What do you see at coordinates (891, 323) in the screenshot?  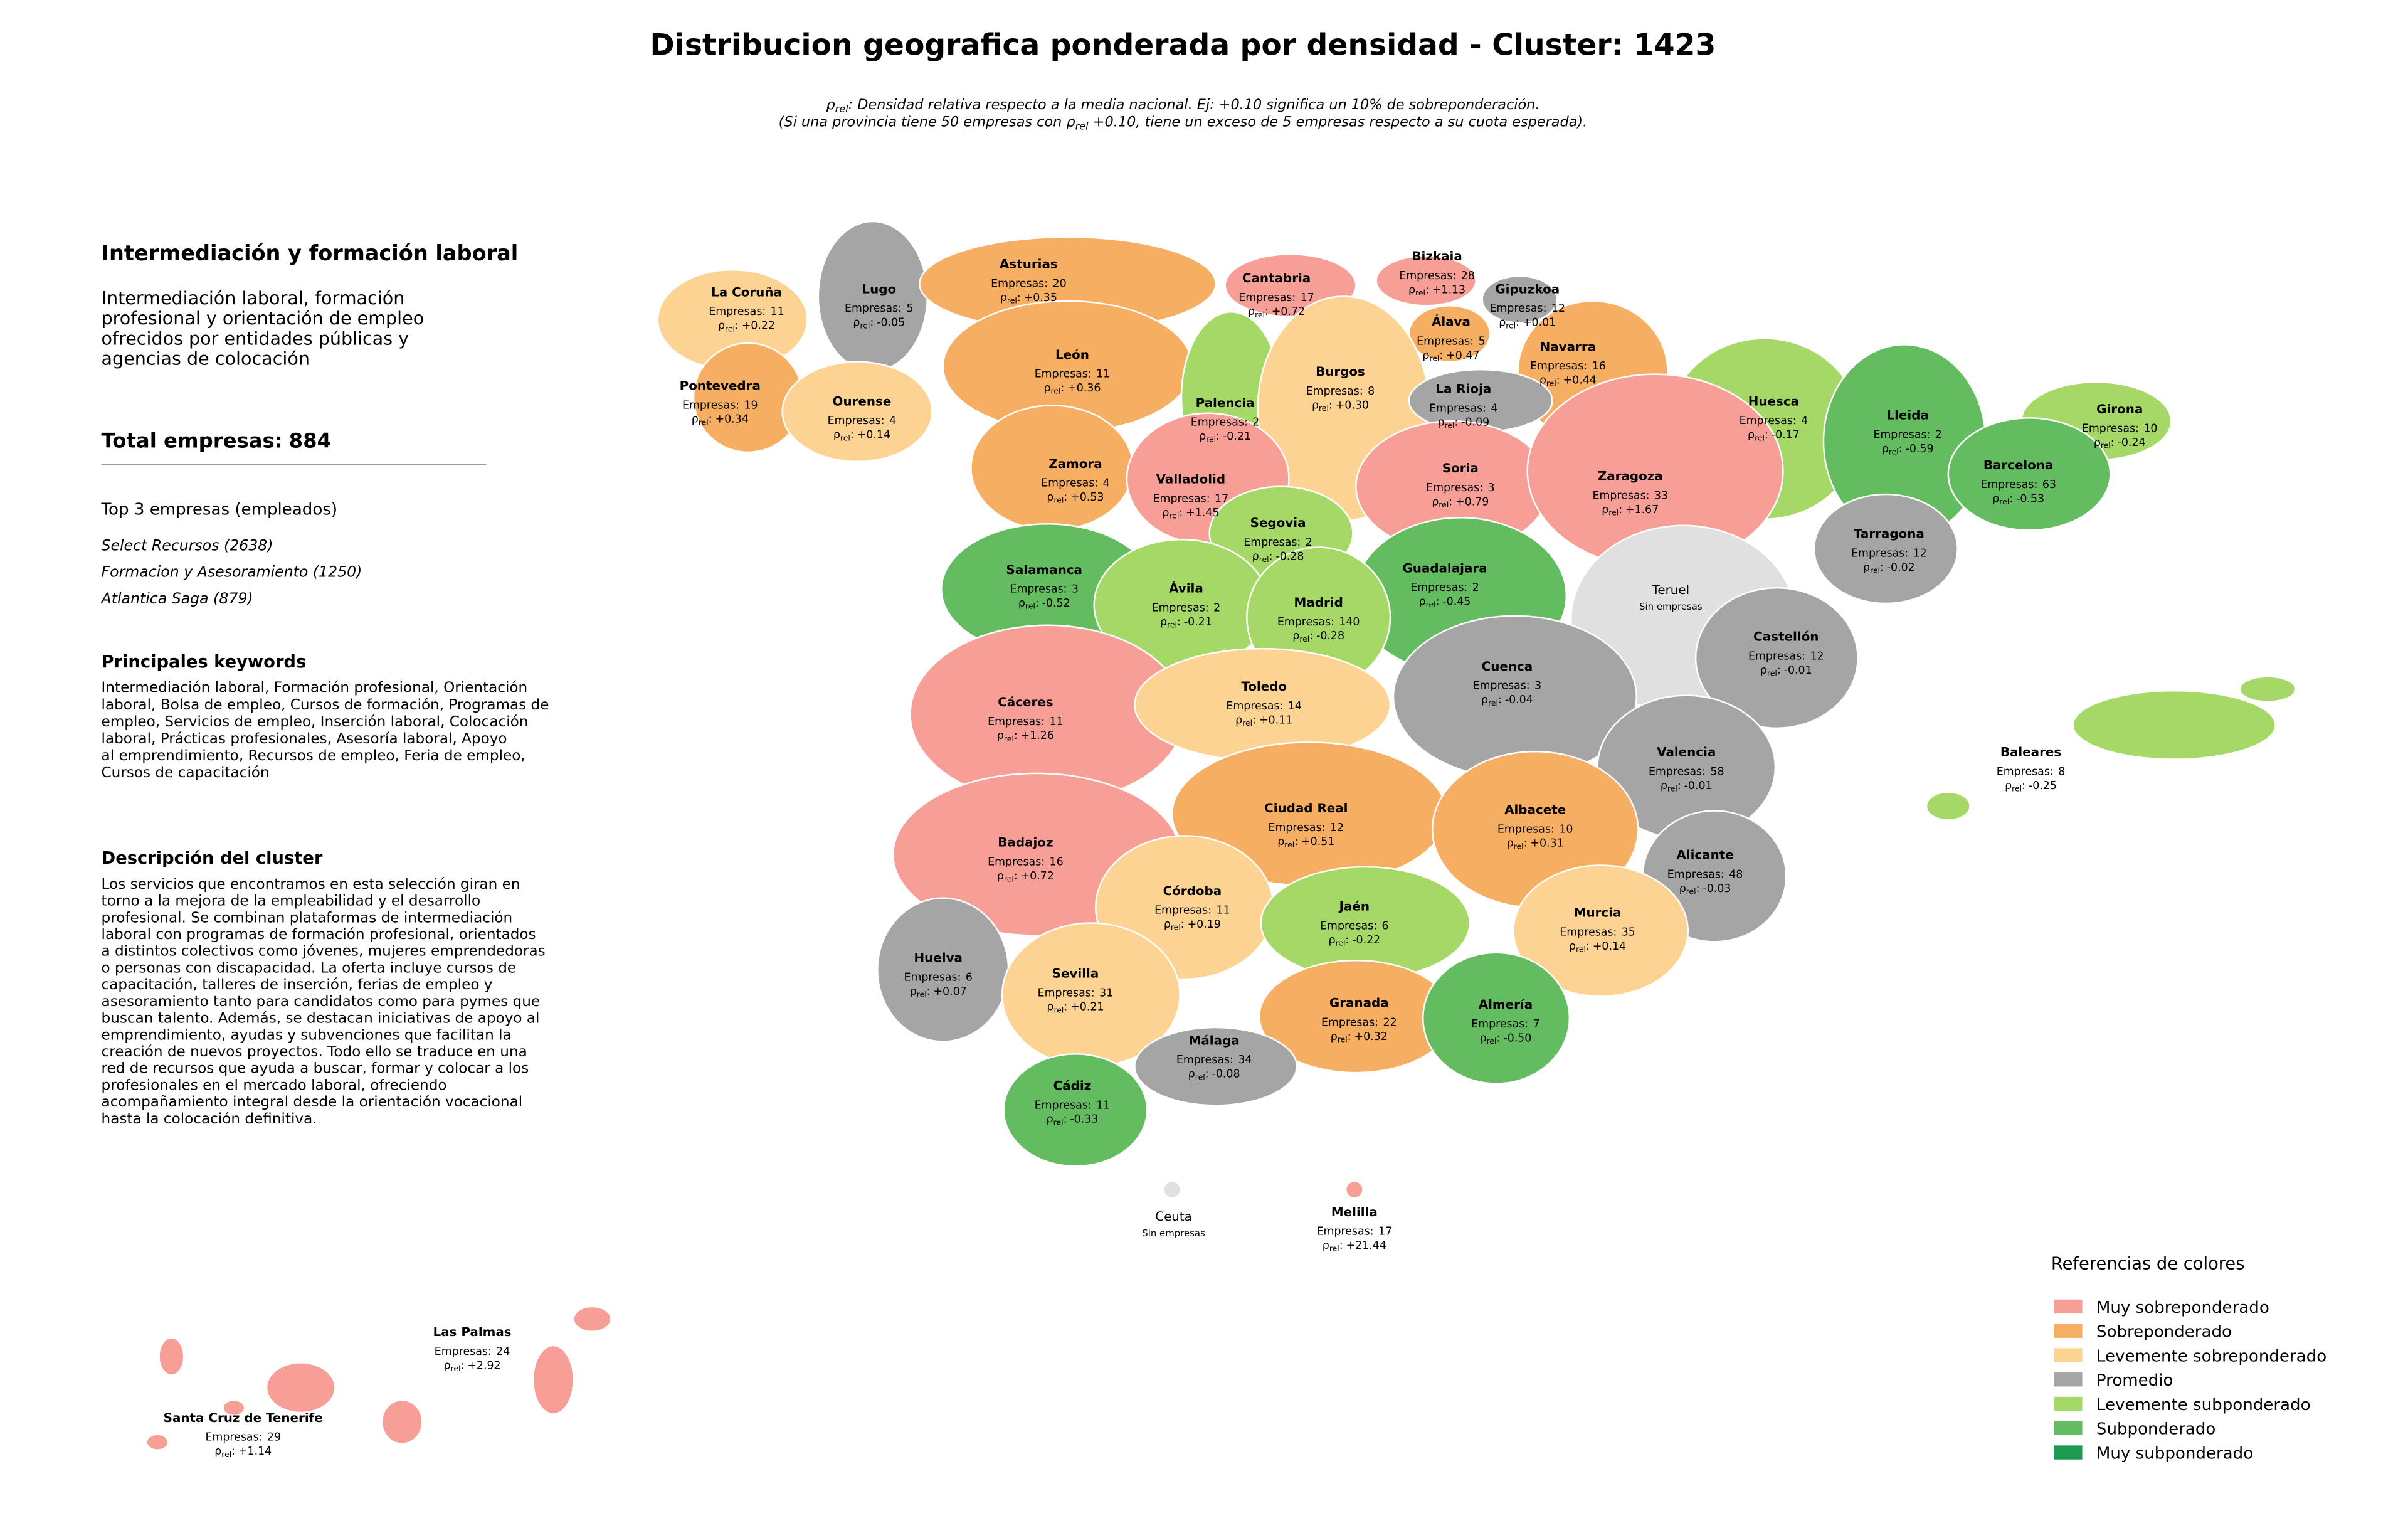 I see `rho-value: -0.05` at bounding box center [891, 323].